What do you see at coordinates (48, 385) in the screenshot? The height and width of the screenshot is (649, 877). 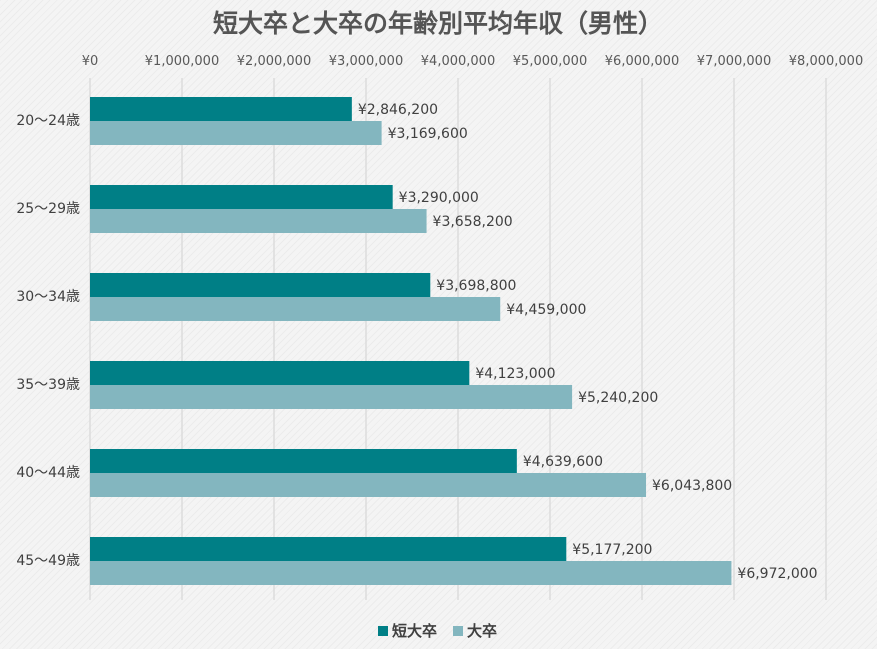 I see `y-category-label: 35〜39歳` at bounding box center [48, 385].